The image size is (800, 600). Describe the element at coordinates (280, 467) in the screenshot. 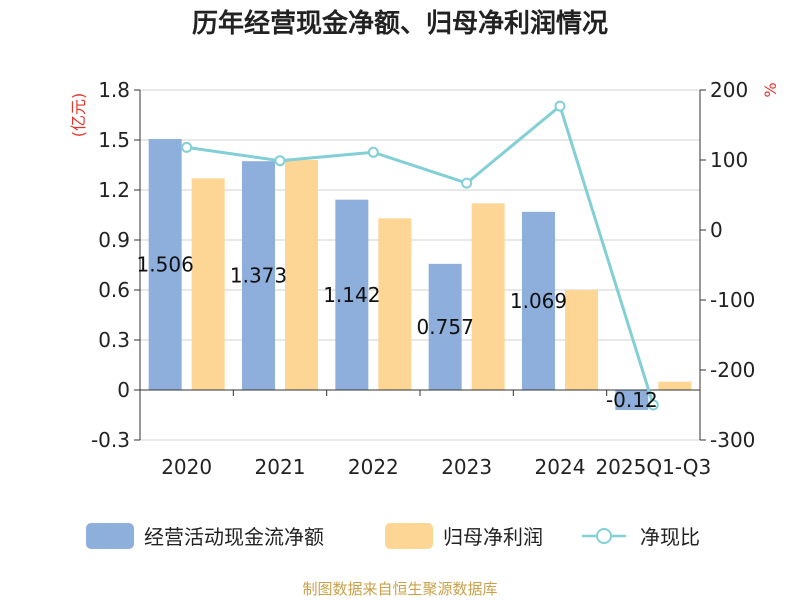

I see `x-tick-label: 2021` at that location.